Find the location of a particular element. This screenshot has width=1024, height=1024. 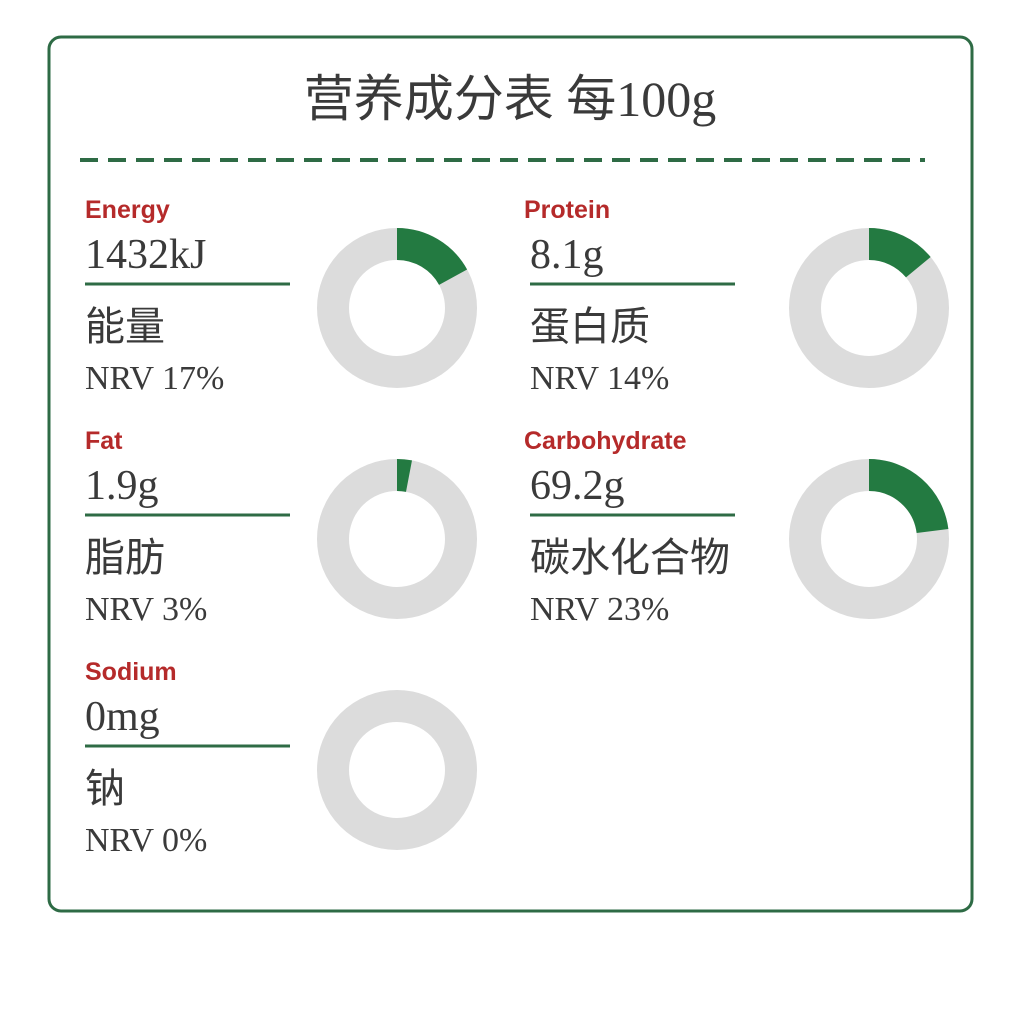

nrv-label: NRV 23% is located at coordinates (599, 609).